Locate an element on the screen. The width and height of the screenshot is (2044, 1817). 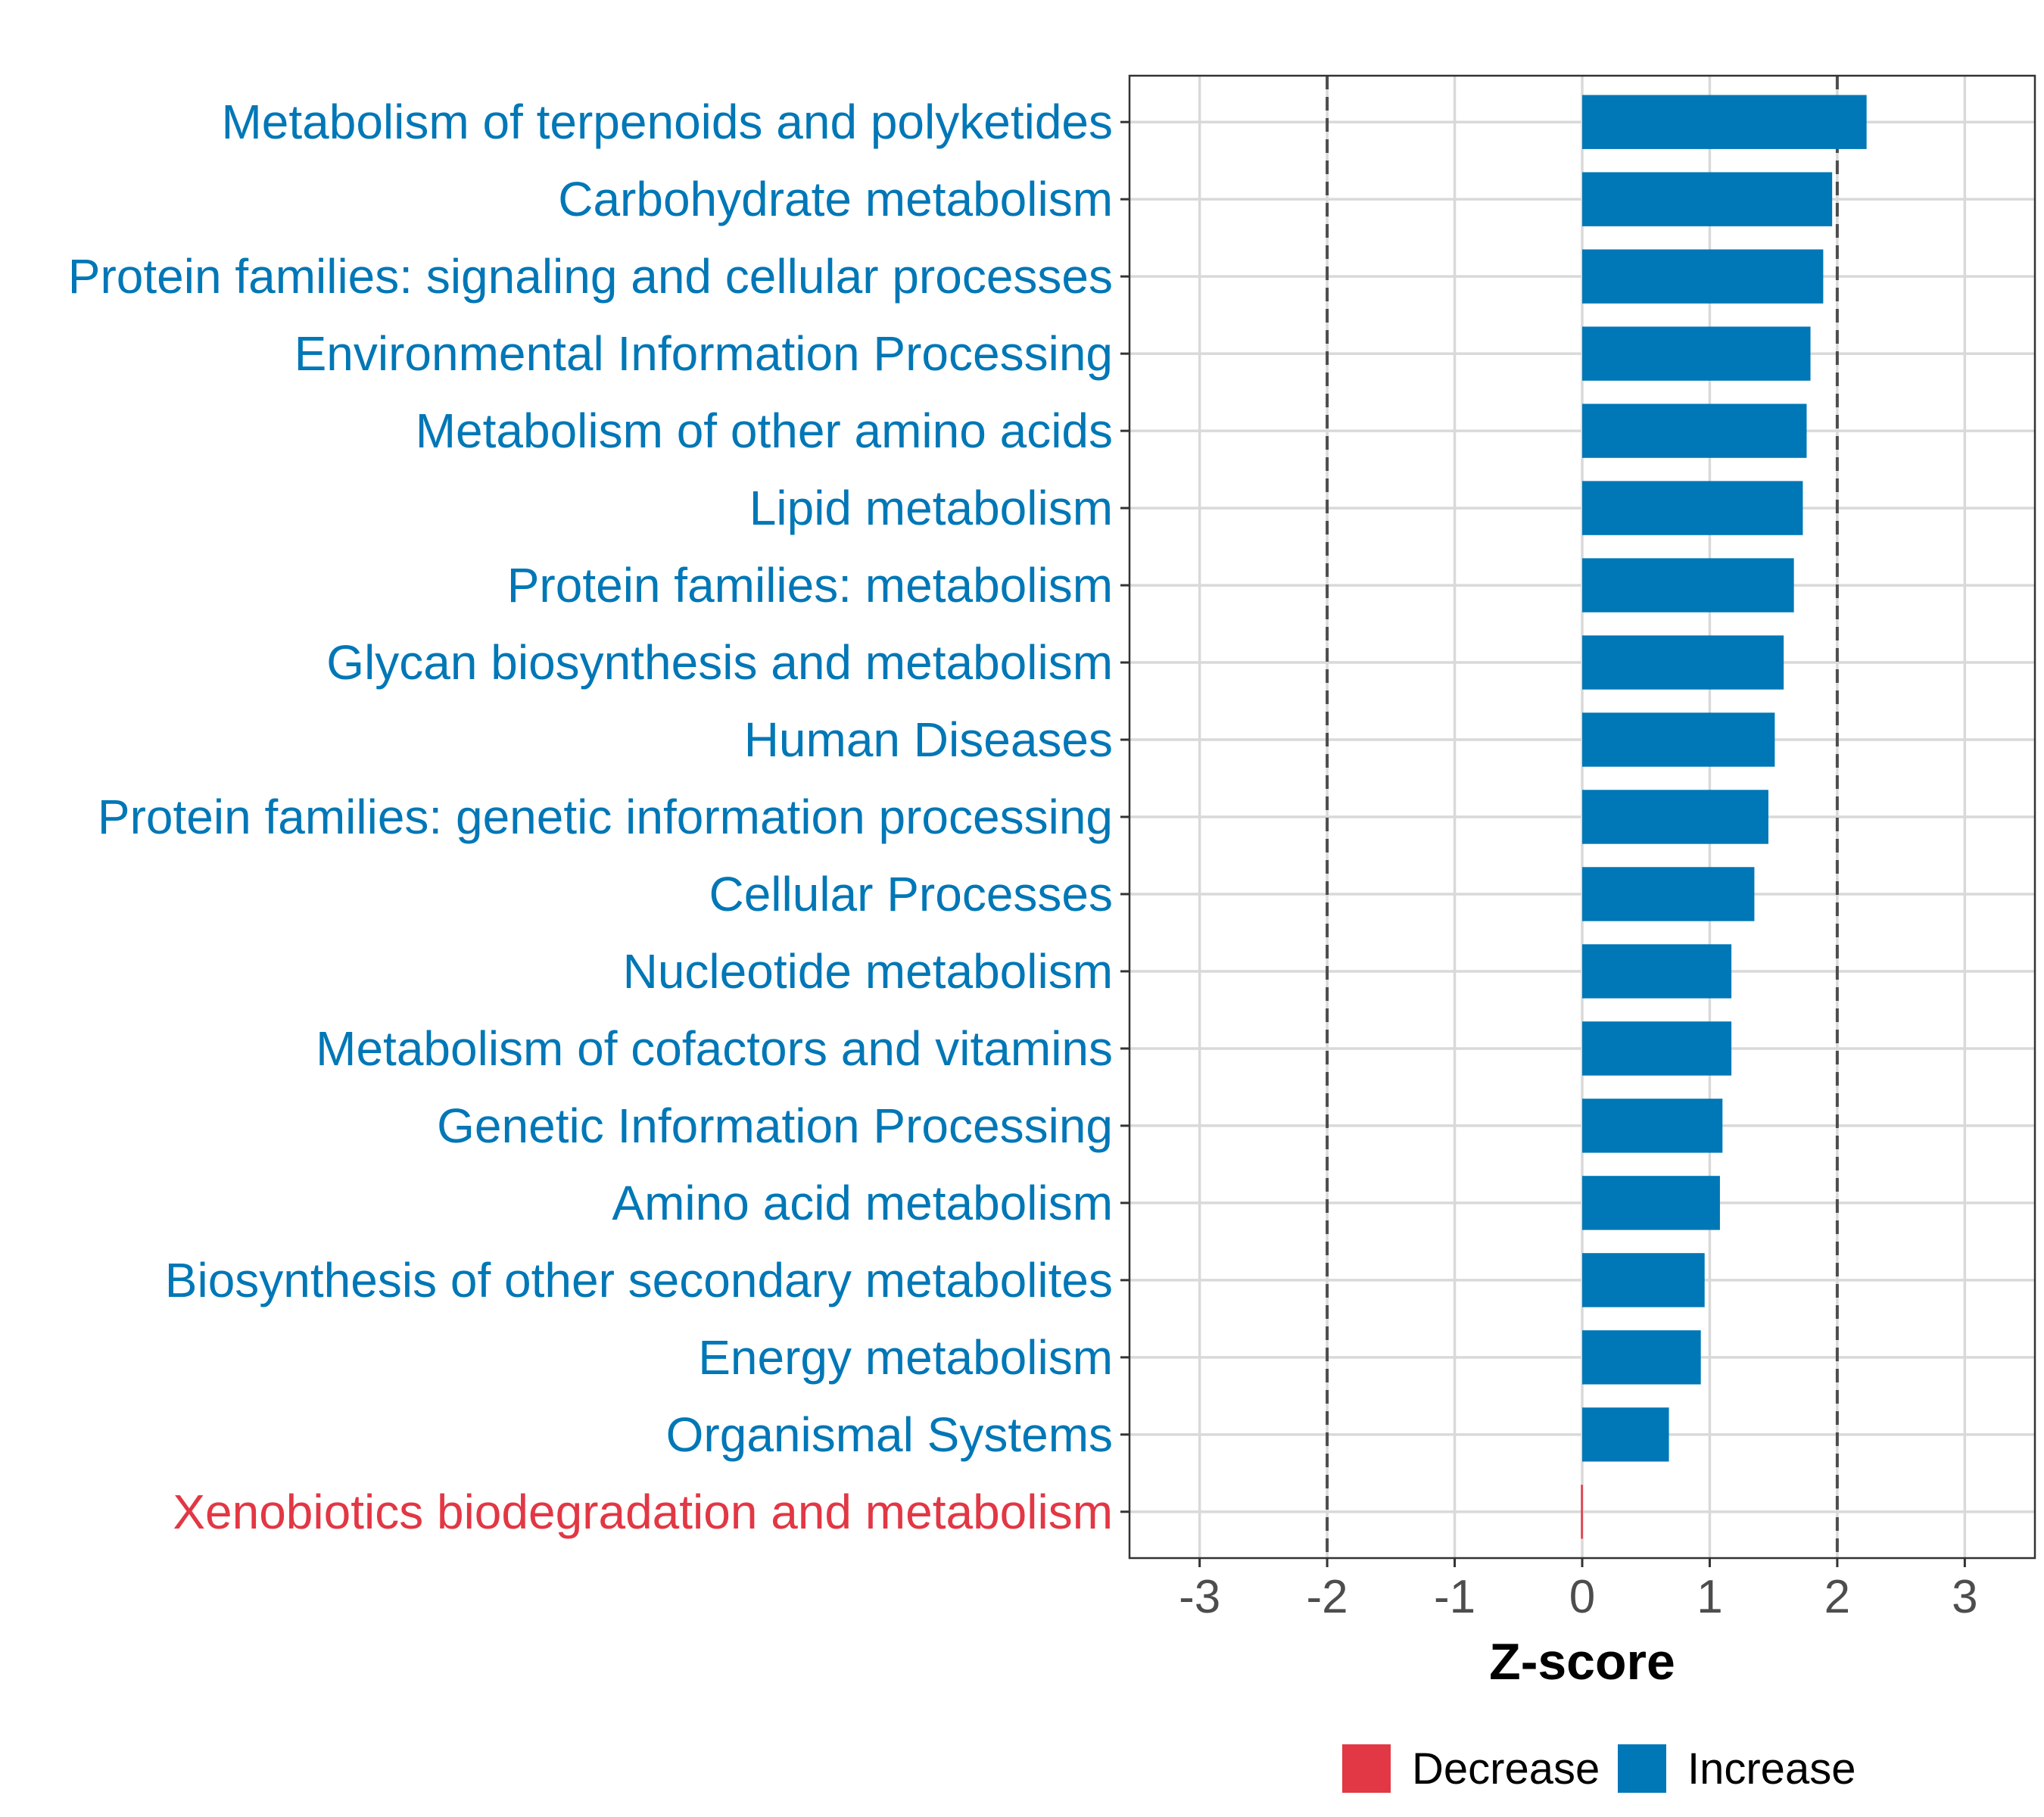
legend-swatch-increase is located at coordinates (1642, 1768).